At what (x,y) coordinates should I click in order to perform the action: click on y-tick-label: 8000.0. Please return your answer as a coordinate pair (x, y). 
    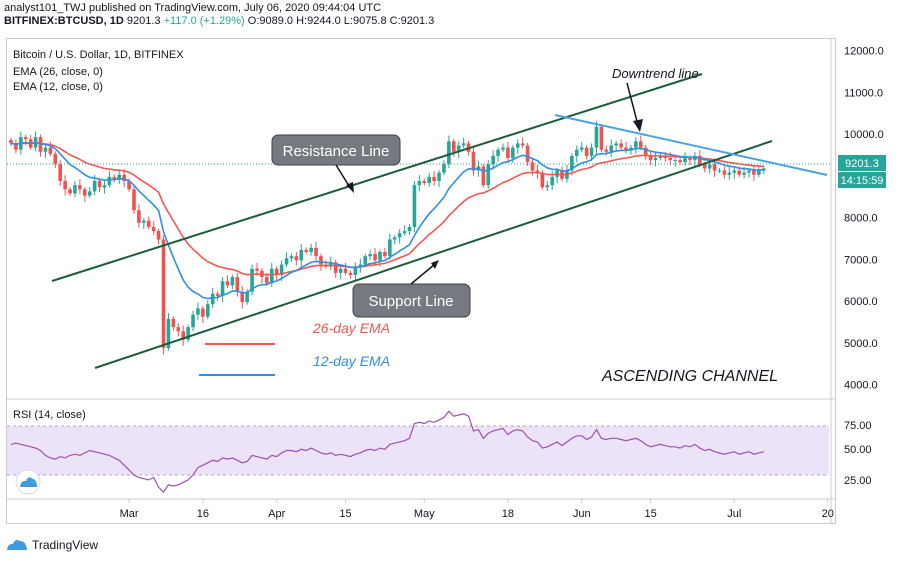
    Looking at the image, I should click on (861, 219).